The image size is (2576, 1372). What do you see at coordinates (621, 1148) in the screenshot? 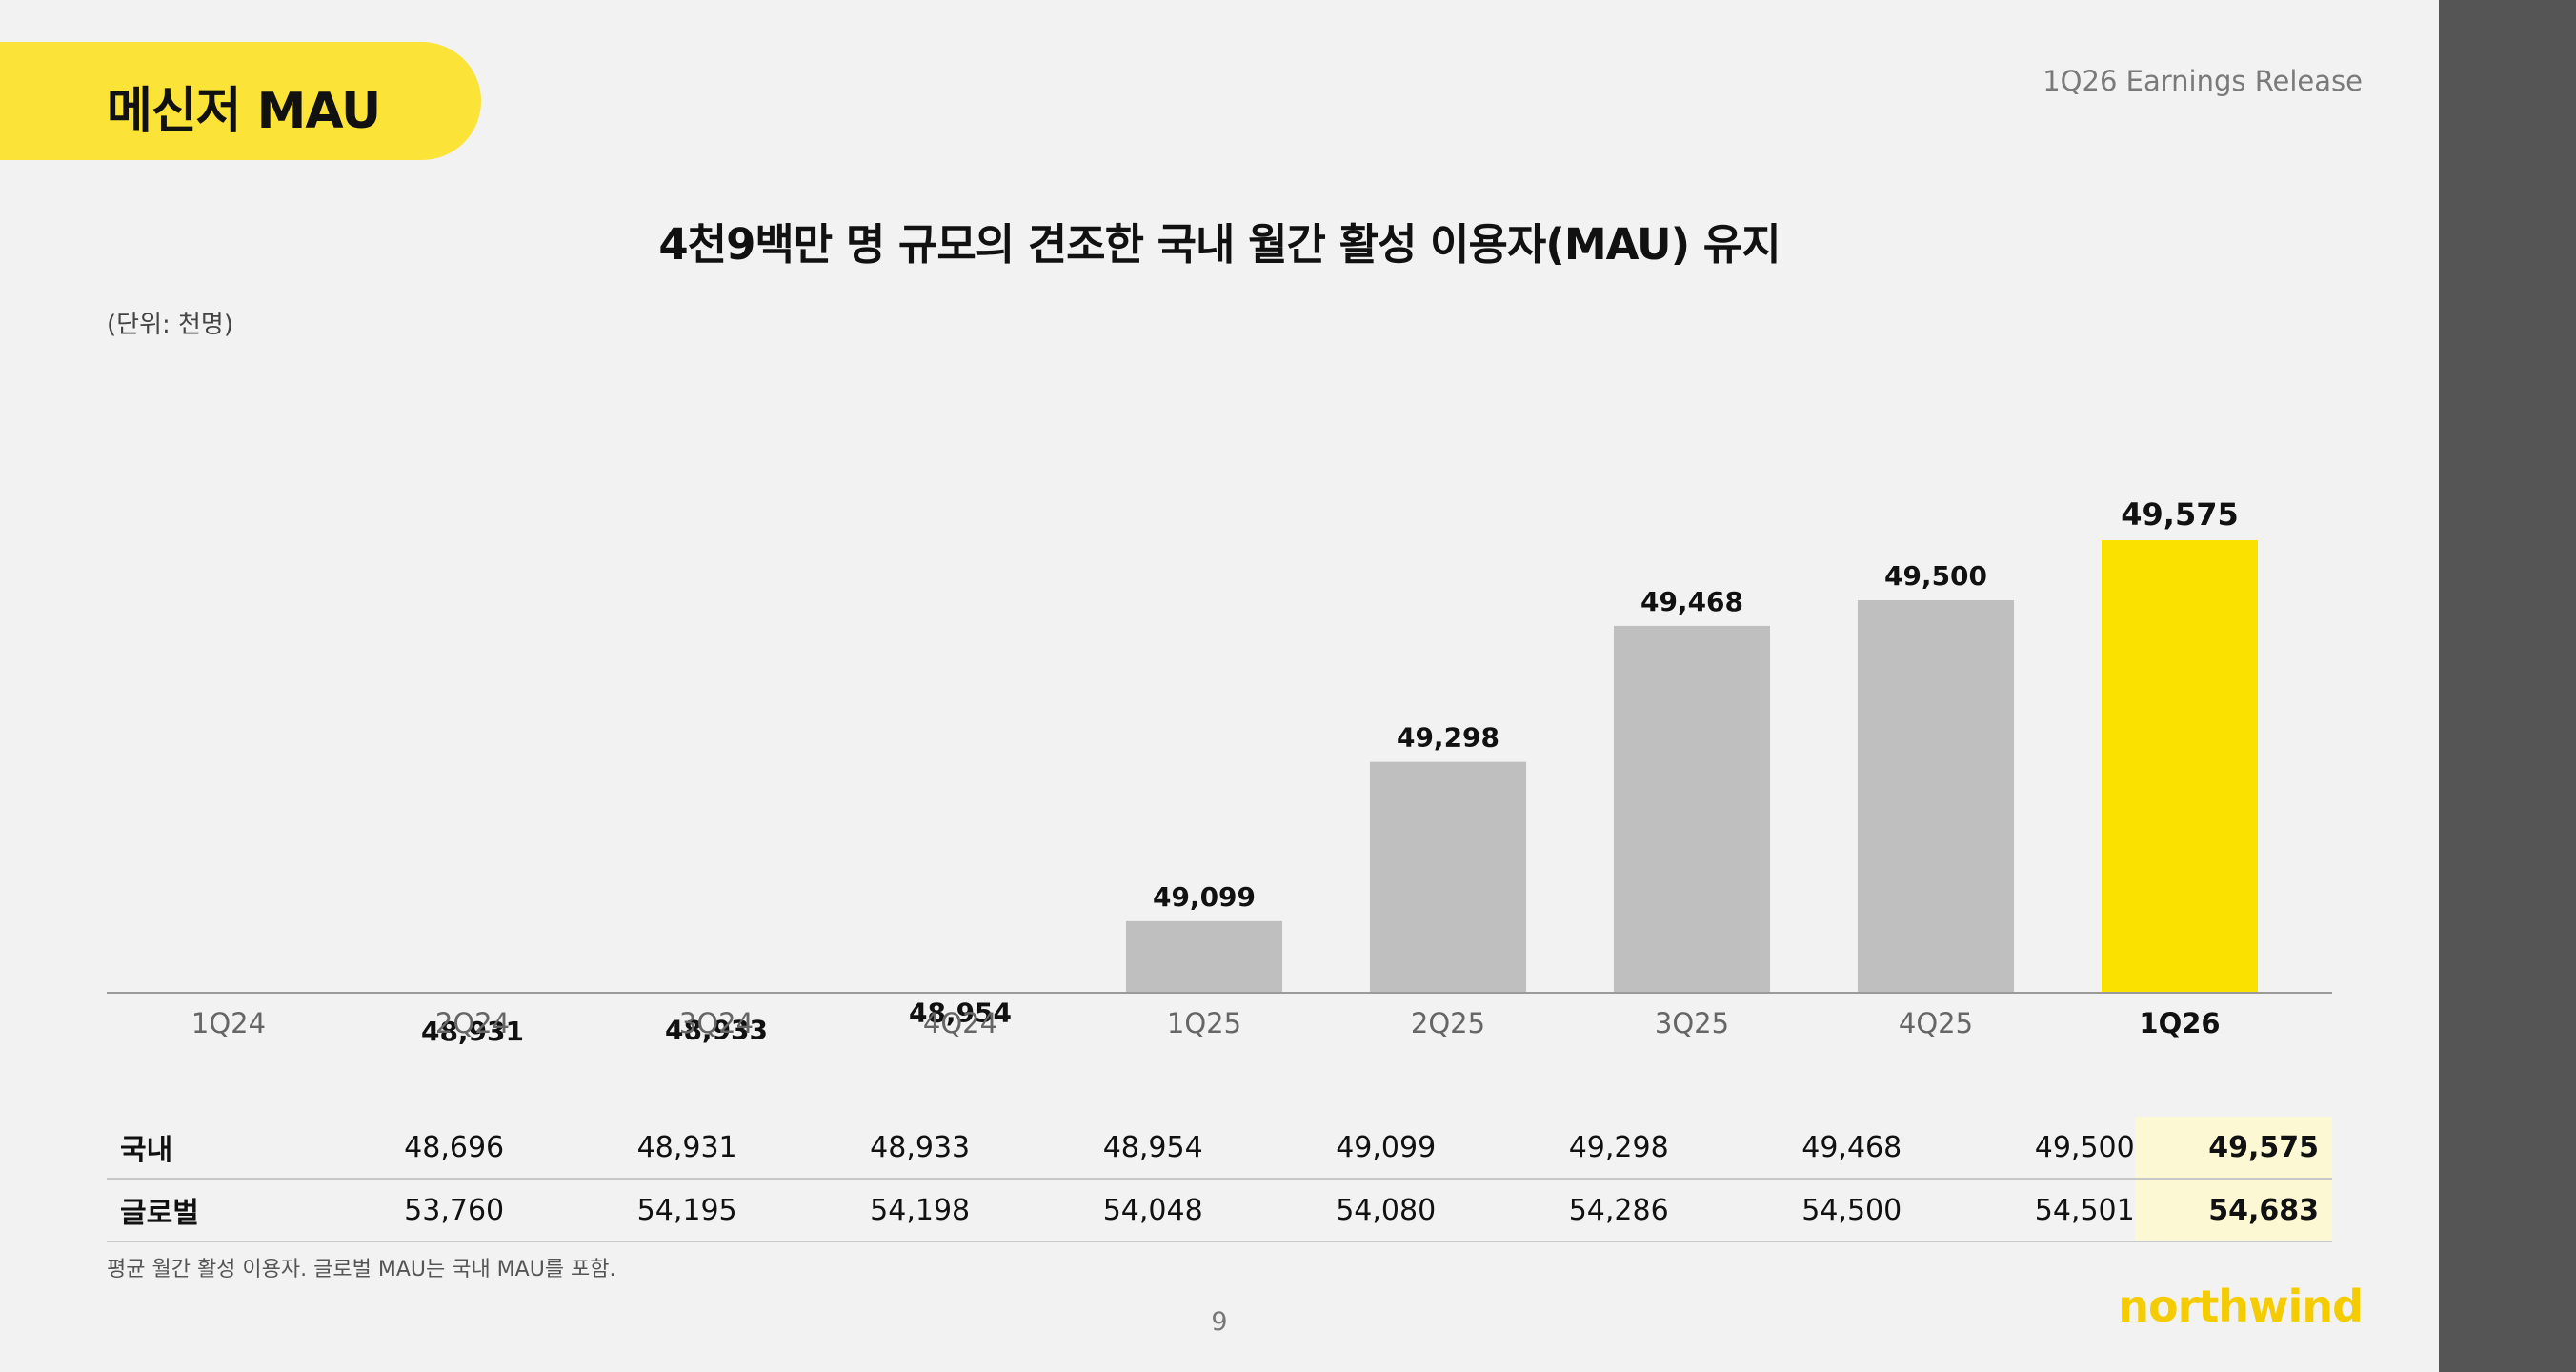
I see `table-cell: 48,931` at bounding box center [621, 1148].